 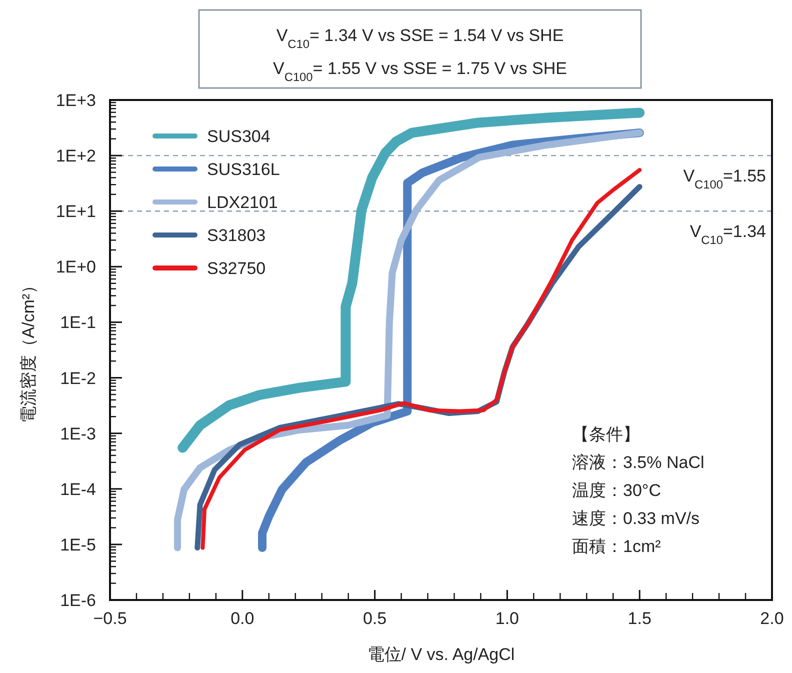 What do you see at coordinates (78, 600) in the screenshot?
I see `y-tick-label: 1E-6` at bounding box center [78, 600].